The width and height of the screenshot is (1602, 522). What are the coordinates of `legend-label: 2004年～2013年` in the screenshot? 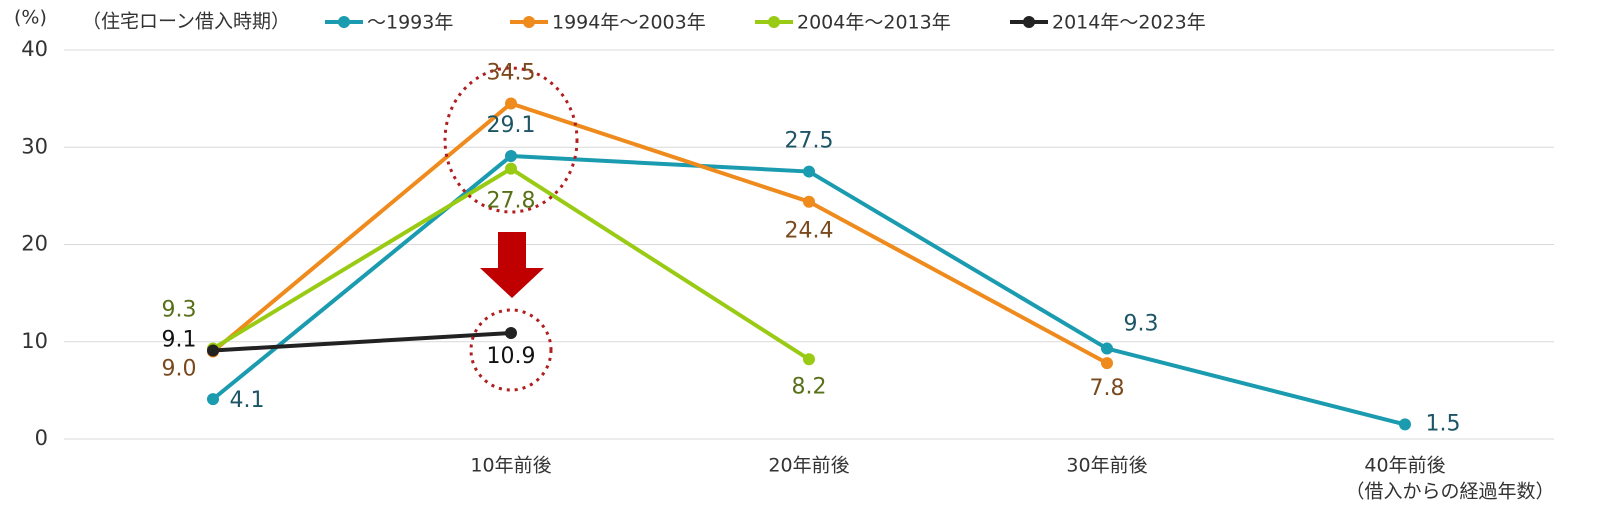 It's located at (874, 23).